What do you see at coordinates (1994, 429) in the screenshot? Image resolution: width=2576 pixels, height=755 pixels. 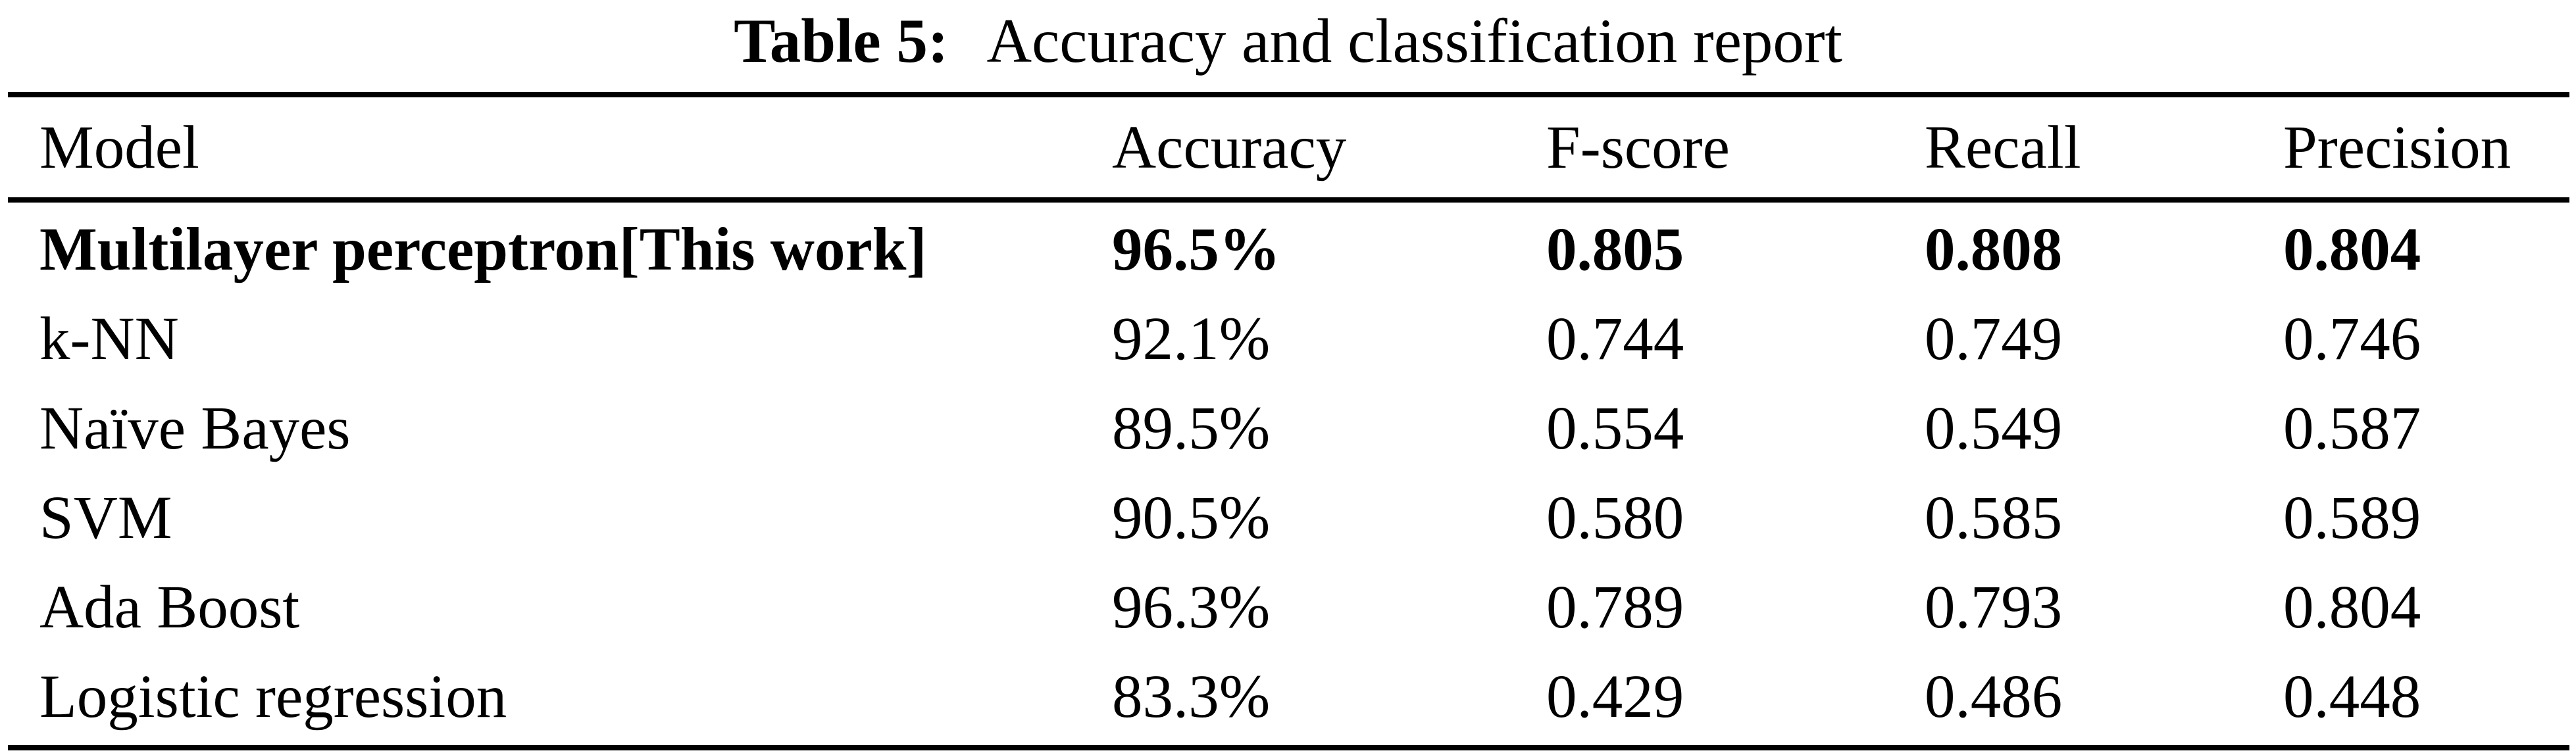 I see `cell-recall: 0.549` at bounding box center [1994, 429].